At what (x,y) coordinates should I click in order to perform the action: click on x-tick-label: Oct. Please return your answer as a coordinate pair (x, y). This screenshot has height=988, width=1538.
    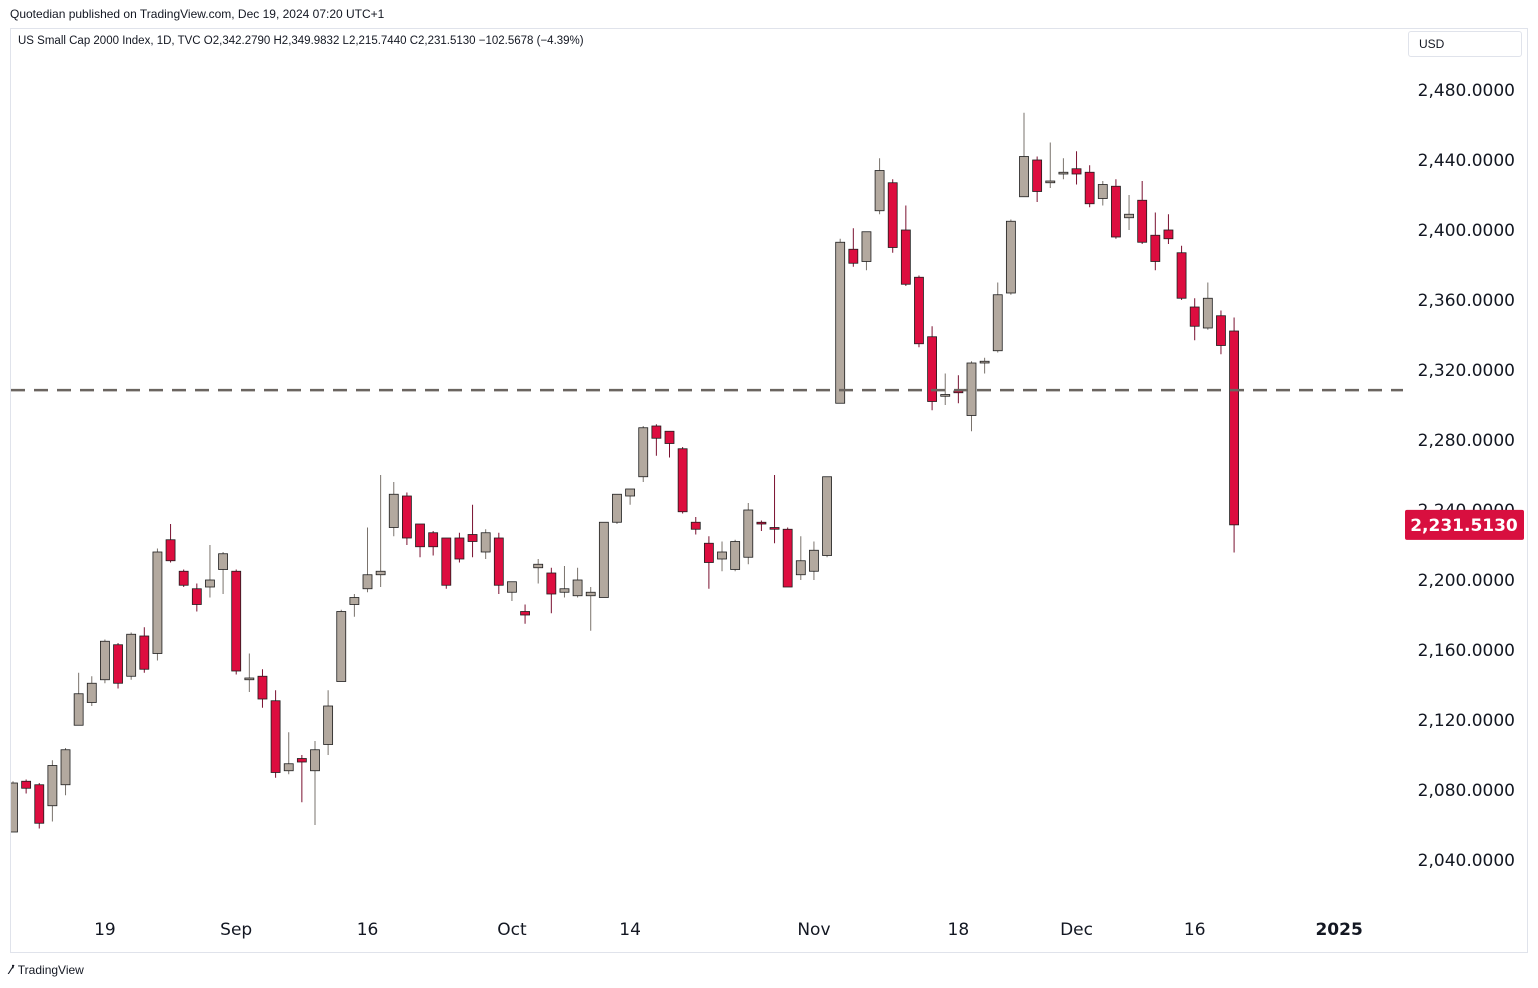
    Looking at the image, I should click on (512, 930).